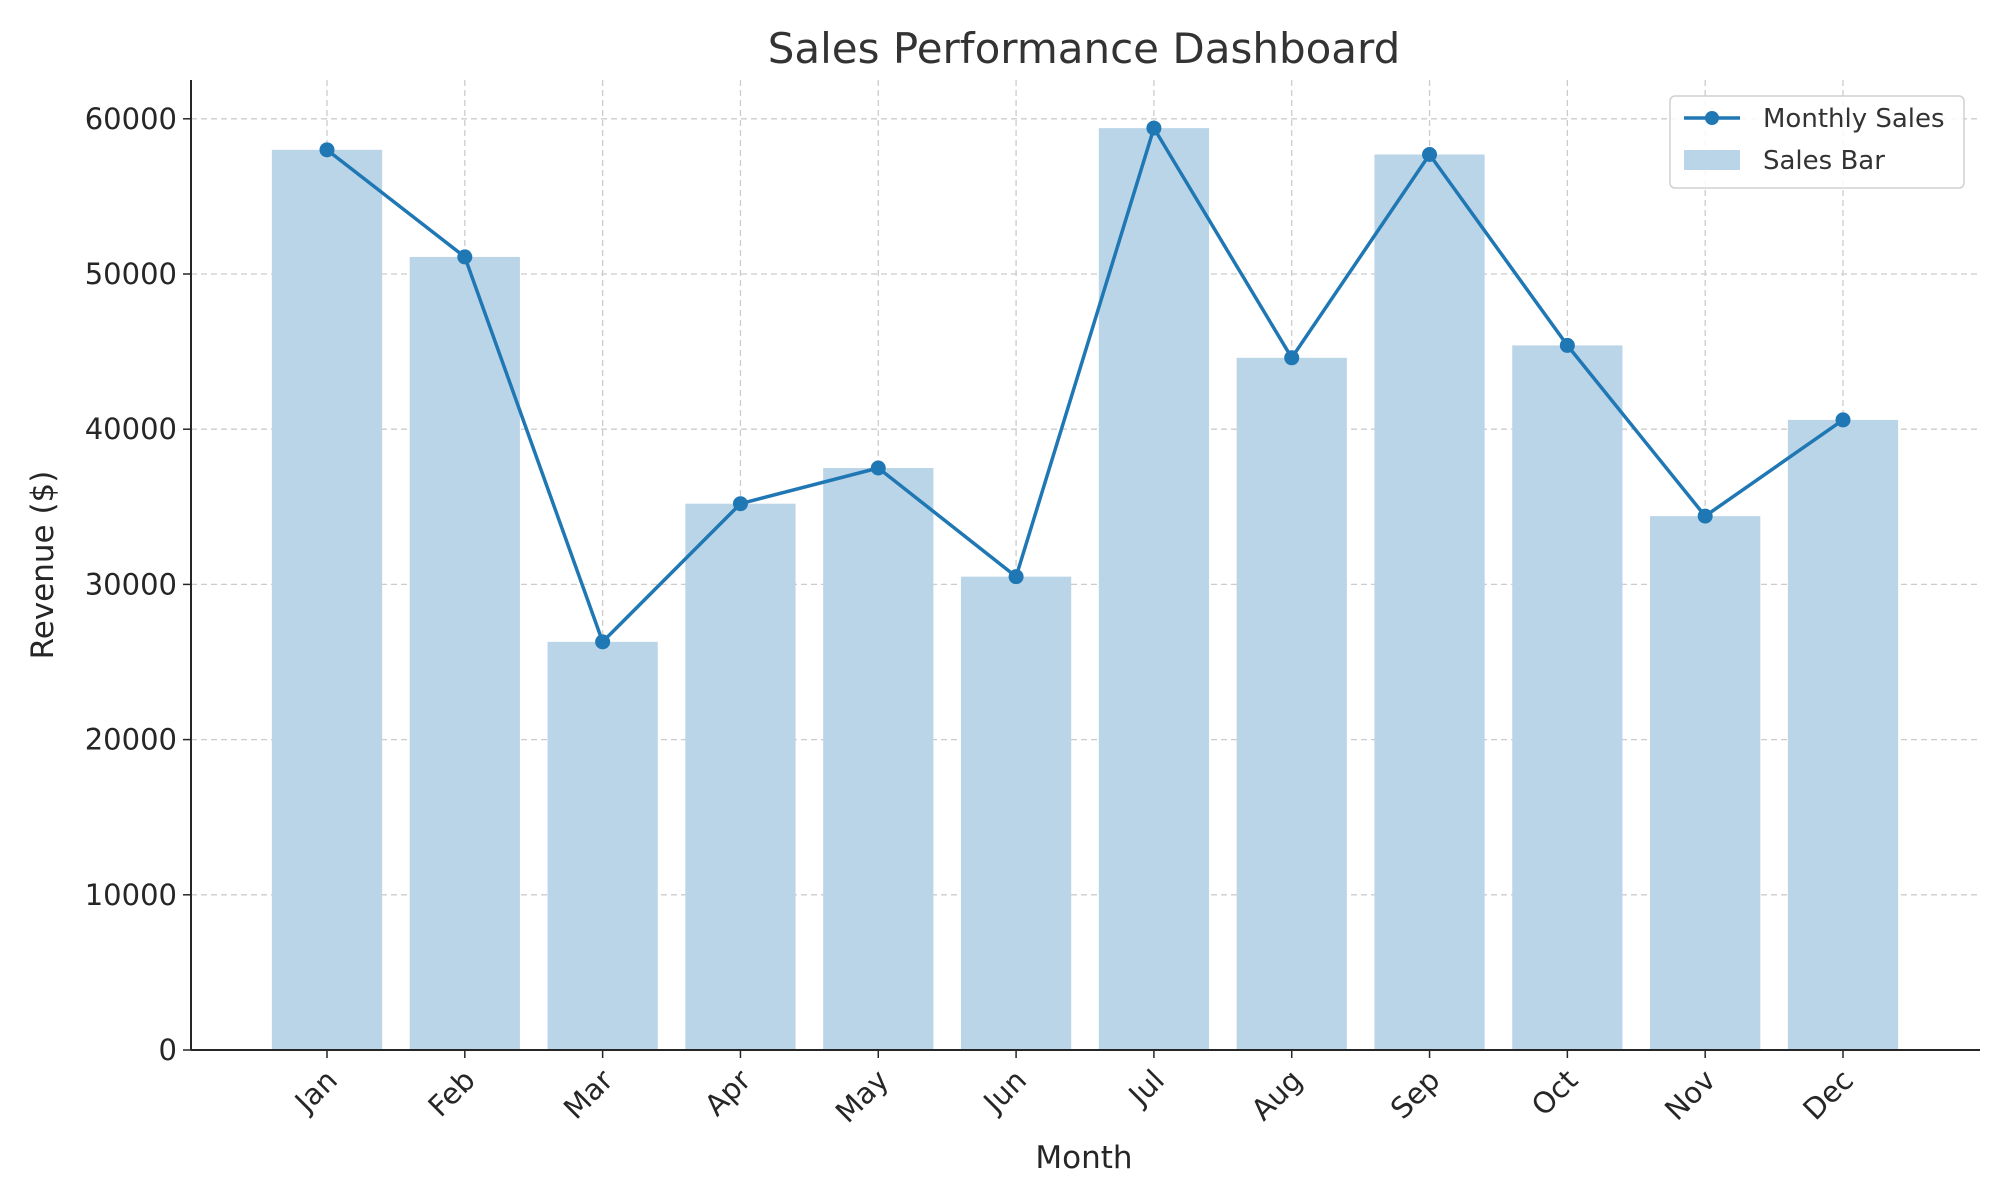 The image size is (2000, 1200). What do you see at coordinates (1555, 1093) in the screenshot?
I see `x-tick-label: Oct` at bounding box center [1555, 1093].